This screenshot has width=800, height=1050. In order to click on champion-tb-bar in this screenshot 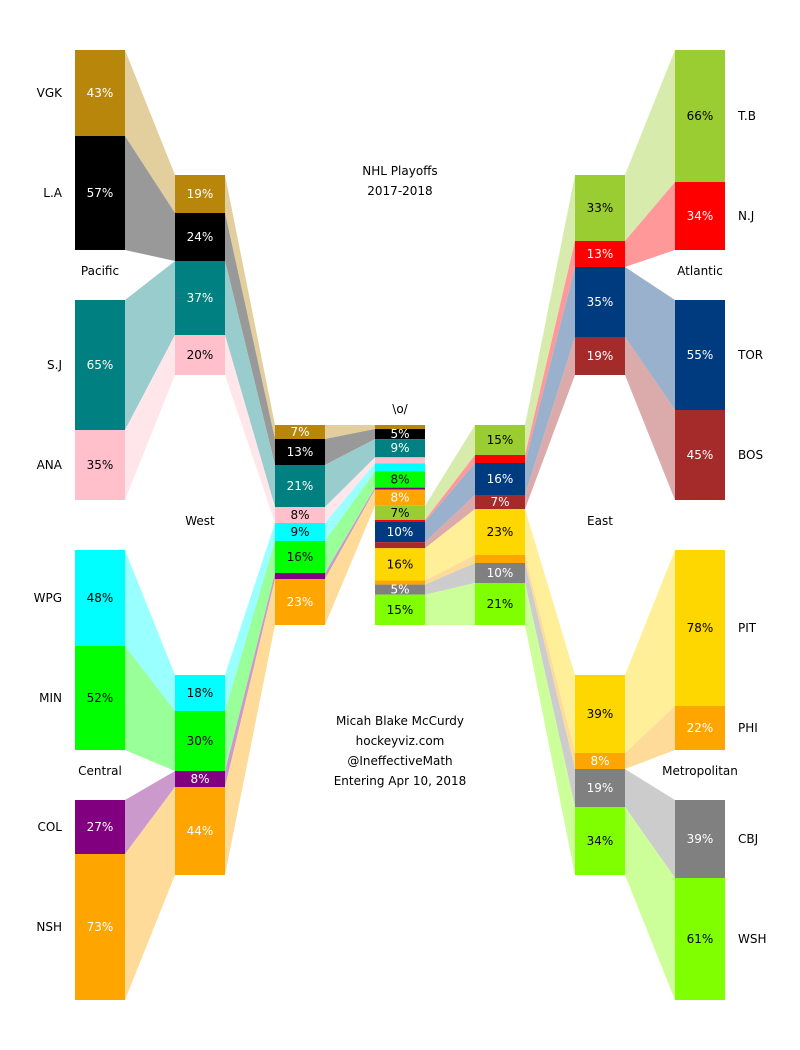, I will do `click(400, 512)`.